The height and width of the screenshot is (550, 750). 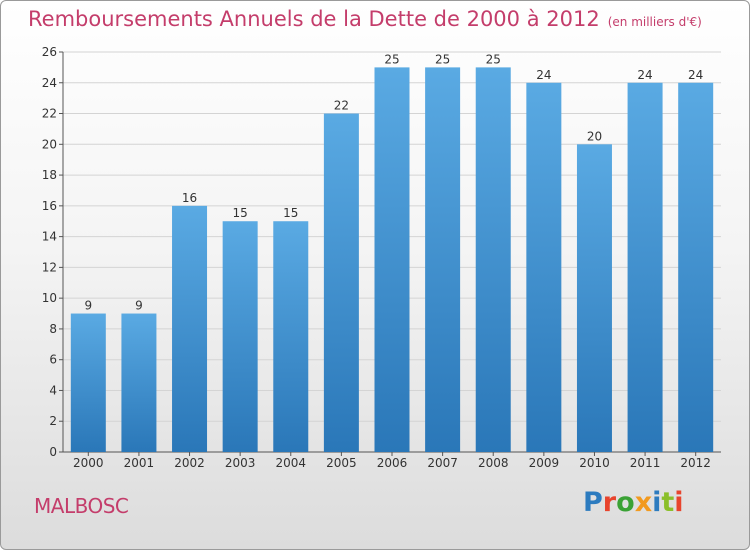 I want to click on y-tick-label: 20, so click(x=49, y=144).